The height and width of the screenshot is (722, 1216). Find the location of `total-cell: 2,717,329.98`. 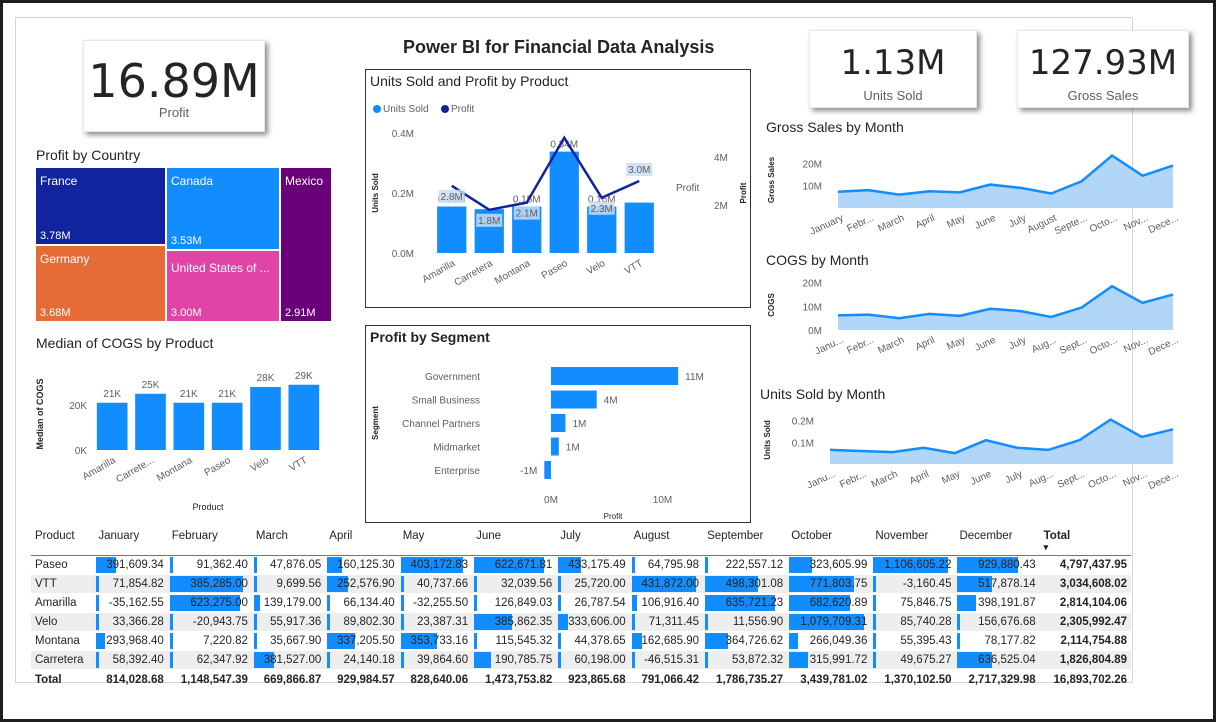

total-cell: 2,717,329.98 is located at coordinates (1002, 680).